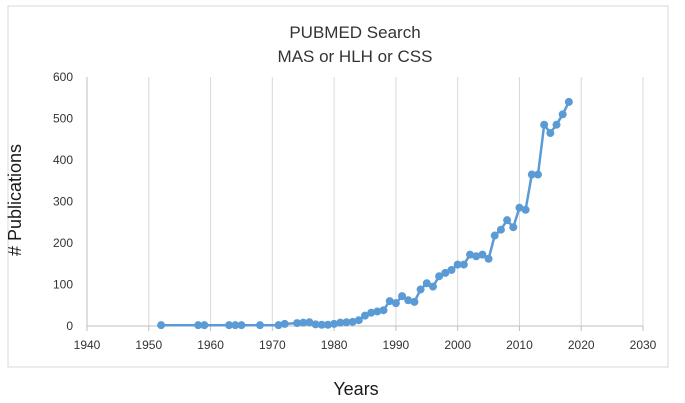 This screenshot has height=403, width=685. I want to click on data-point-1993, so click(414, 301).